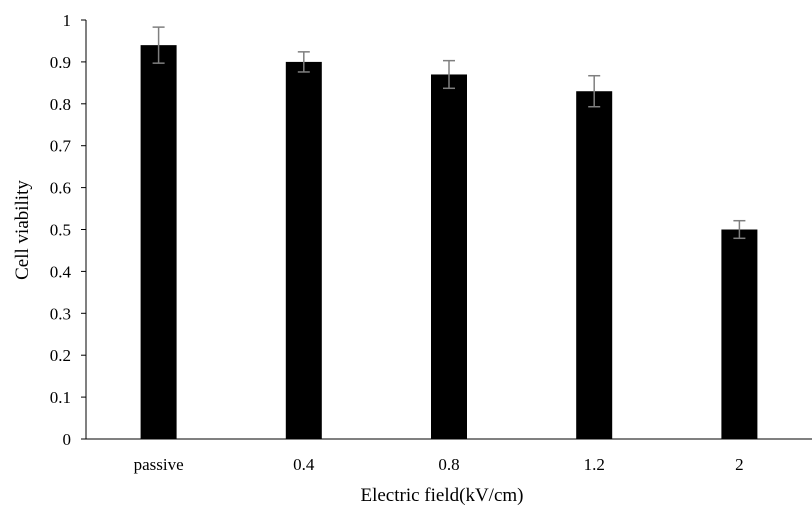  Describe the element at coordinates (83, 229) in the screenshot. I see `y-axis-ticks` at that location.